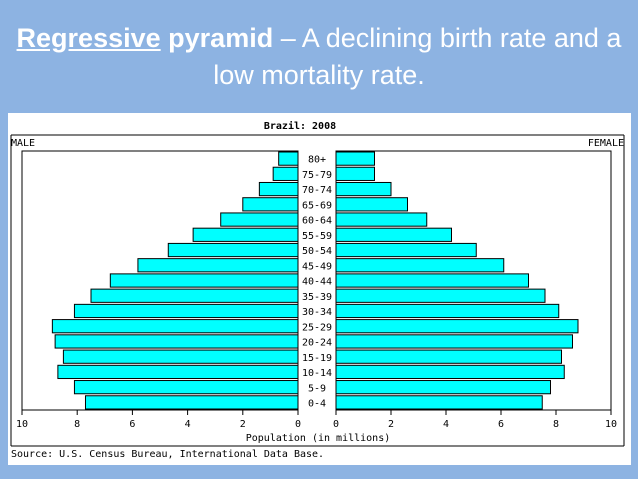  Describe the element at coordinates (317, 205) in the screenshot. I see `age-group-label: 65-69` at that location.